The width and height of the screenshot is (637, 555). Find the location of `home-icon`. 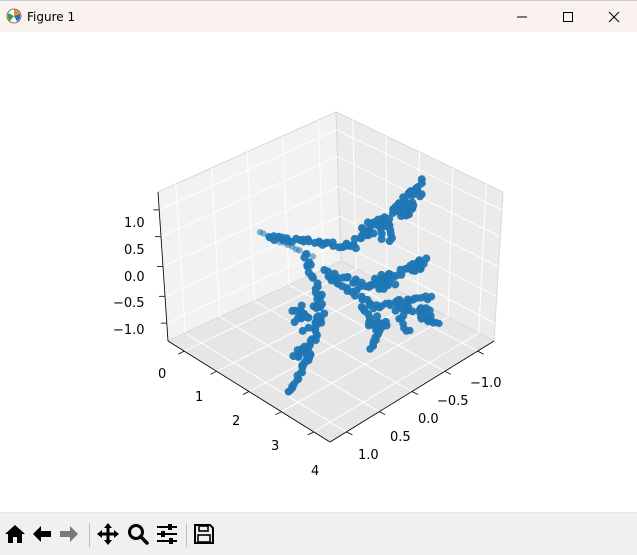

home-icon is located at coordinates (15, 534).